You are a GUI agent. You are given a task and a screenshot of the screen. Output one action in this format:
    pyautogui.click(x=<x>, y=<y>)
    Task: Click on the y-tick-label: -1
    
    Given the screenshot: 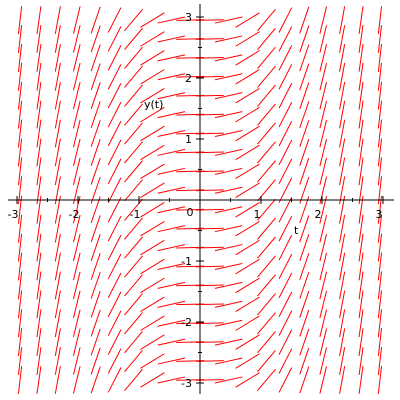 What is the action you would take?
    pyautogui.click(x=186, y=261)
    